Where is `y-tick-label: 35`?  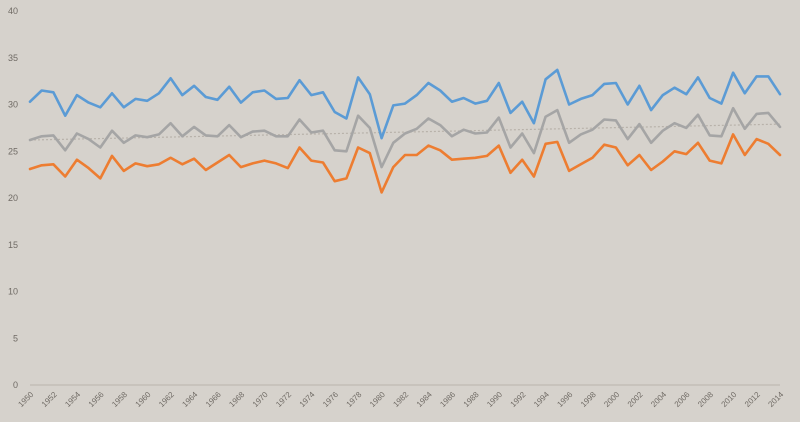 y-tick-label: 35 is located at coordinates (13, 58).